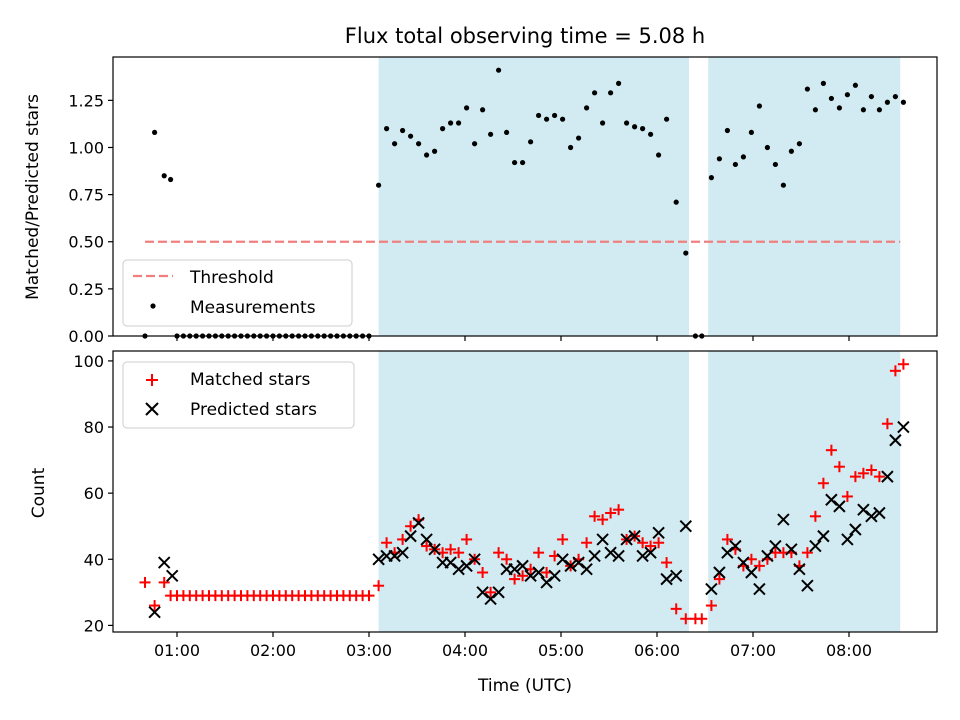  I want to click on x-tick-label: 03:00, so click(369, 650).